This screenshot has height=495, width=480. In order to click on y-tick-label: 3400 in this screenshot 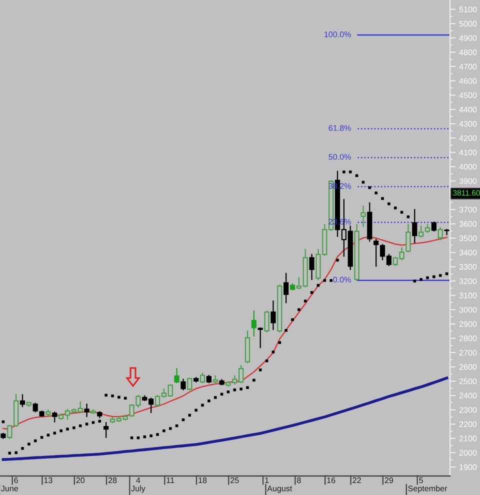, I will do `click(468, 253)`.